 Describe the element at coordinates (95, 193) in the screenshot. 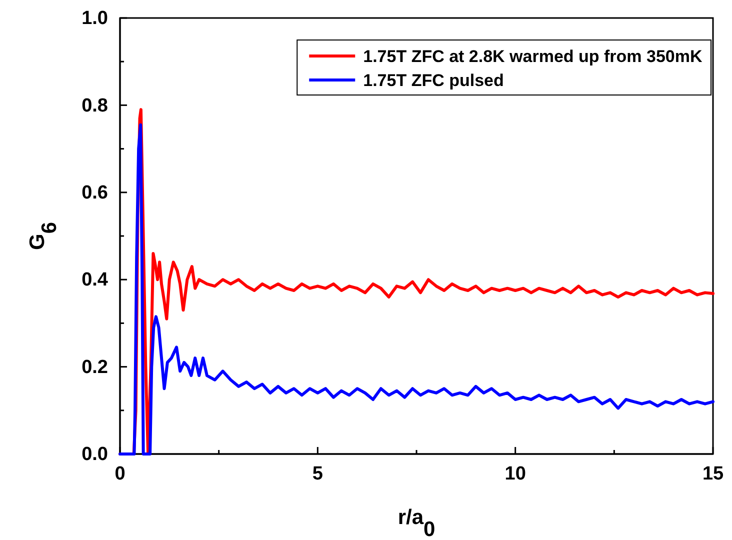

I see `y-tick-label: 0.6` at that location.